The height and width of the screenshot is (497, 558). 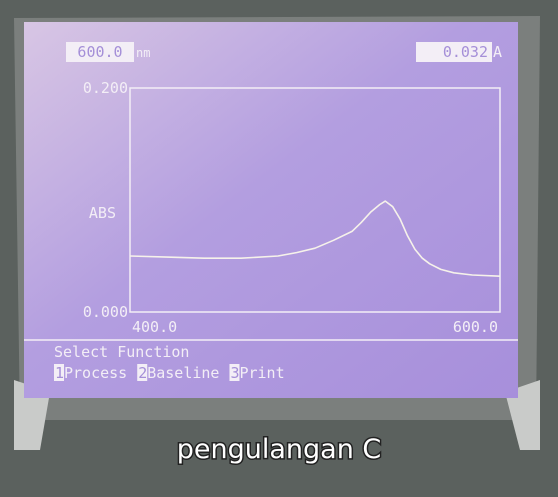 What do you see at coordinates (315, 238) in the screenshot?
I see `spectrum-line` at bounding box center [315, 238].